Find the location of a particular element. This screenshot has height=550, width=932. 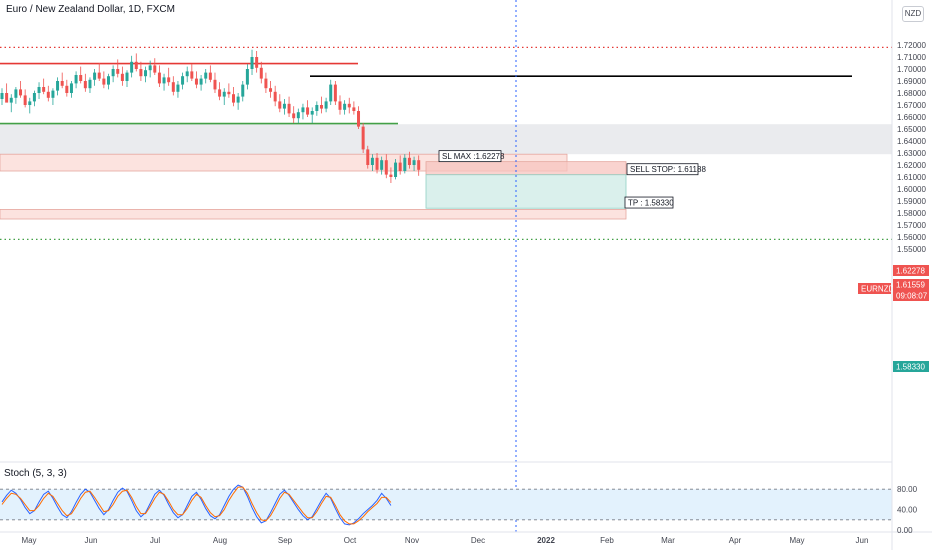

price-tick-label: 1.72000 is located at coordinates (911, 45).